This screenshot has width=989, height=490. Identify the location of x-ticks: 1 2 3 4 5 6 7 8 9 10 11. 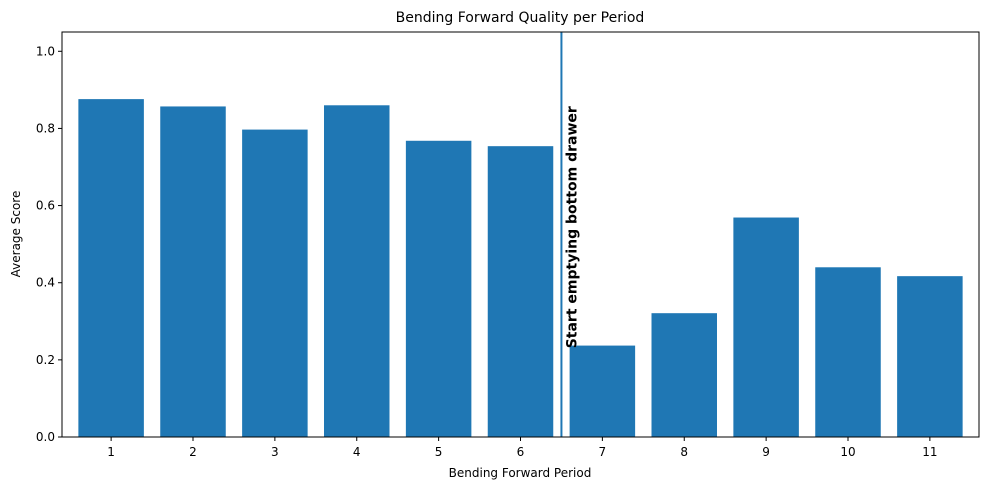
(522, 448).